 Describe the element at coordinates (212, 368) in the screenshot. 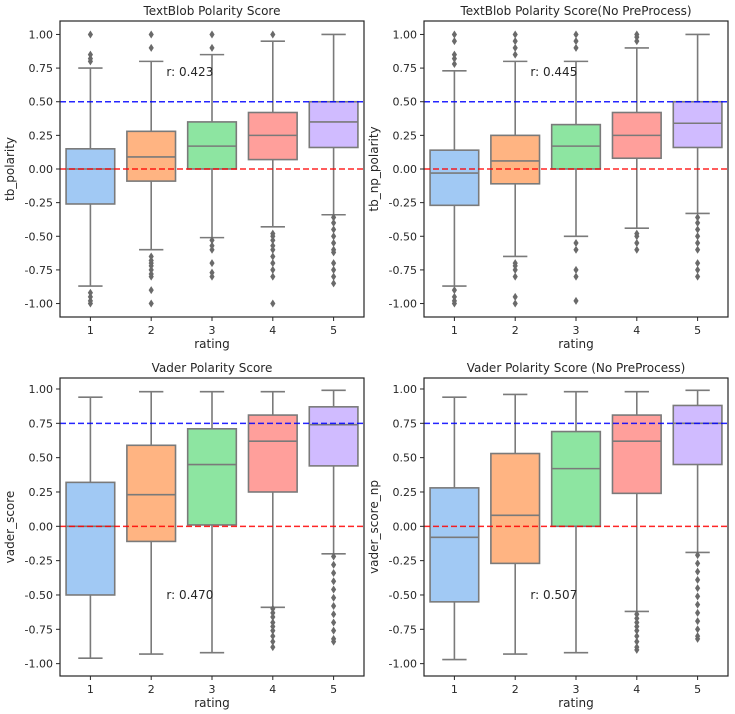

I see `chart-title: Vader Polarity Score` at that location.